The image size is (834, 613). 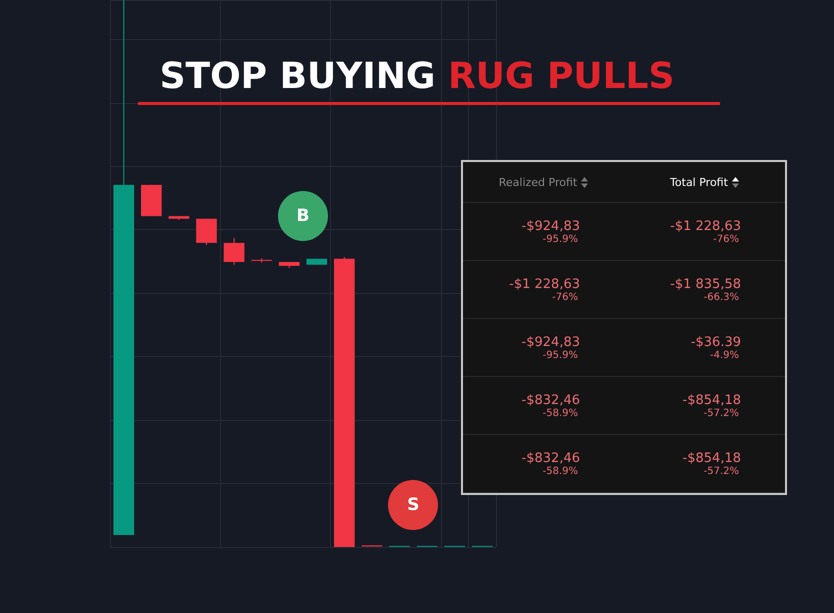 What do you see at coordinates (417, 76) in the screenshot?
I see `text: STOP BUYING RUG PULLS` at bounding box center [417, 76].